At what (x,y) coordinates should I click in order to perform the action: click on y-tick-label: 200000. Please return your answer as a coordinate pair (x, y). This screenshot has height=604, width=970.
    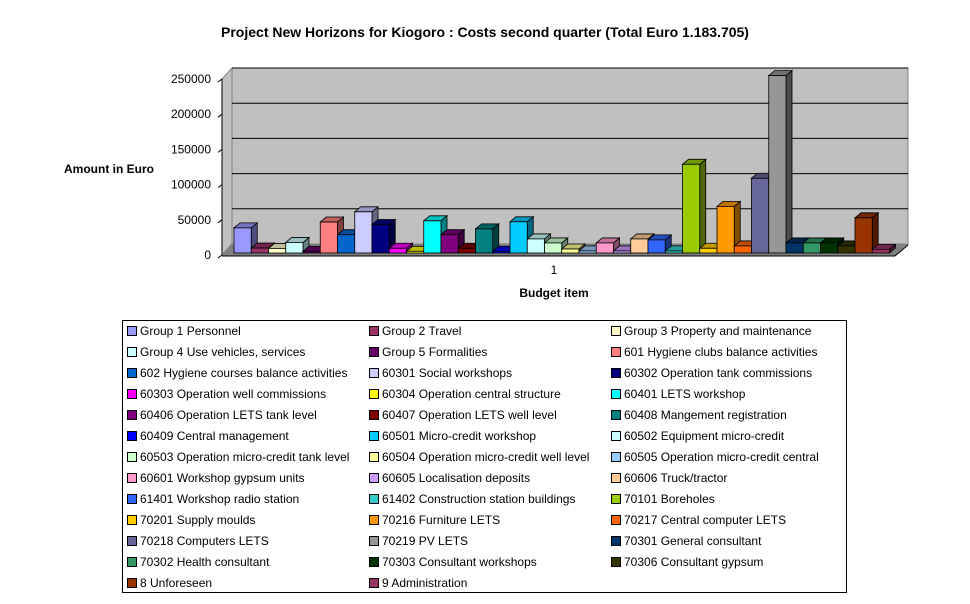
    Looking at the image, I should click on (191, 114).